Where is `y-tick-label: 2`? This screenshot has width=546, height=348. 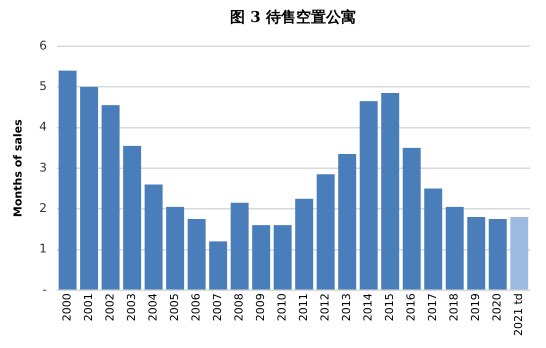 y-tick-label: 2 is located at coordinates (43, 208).